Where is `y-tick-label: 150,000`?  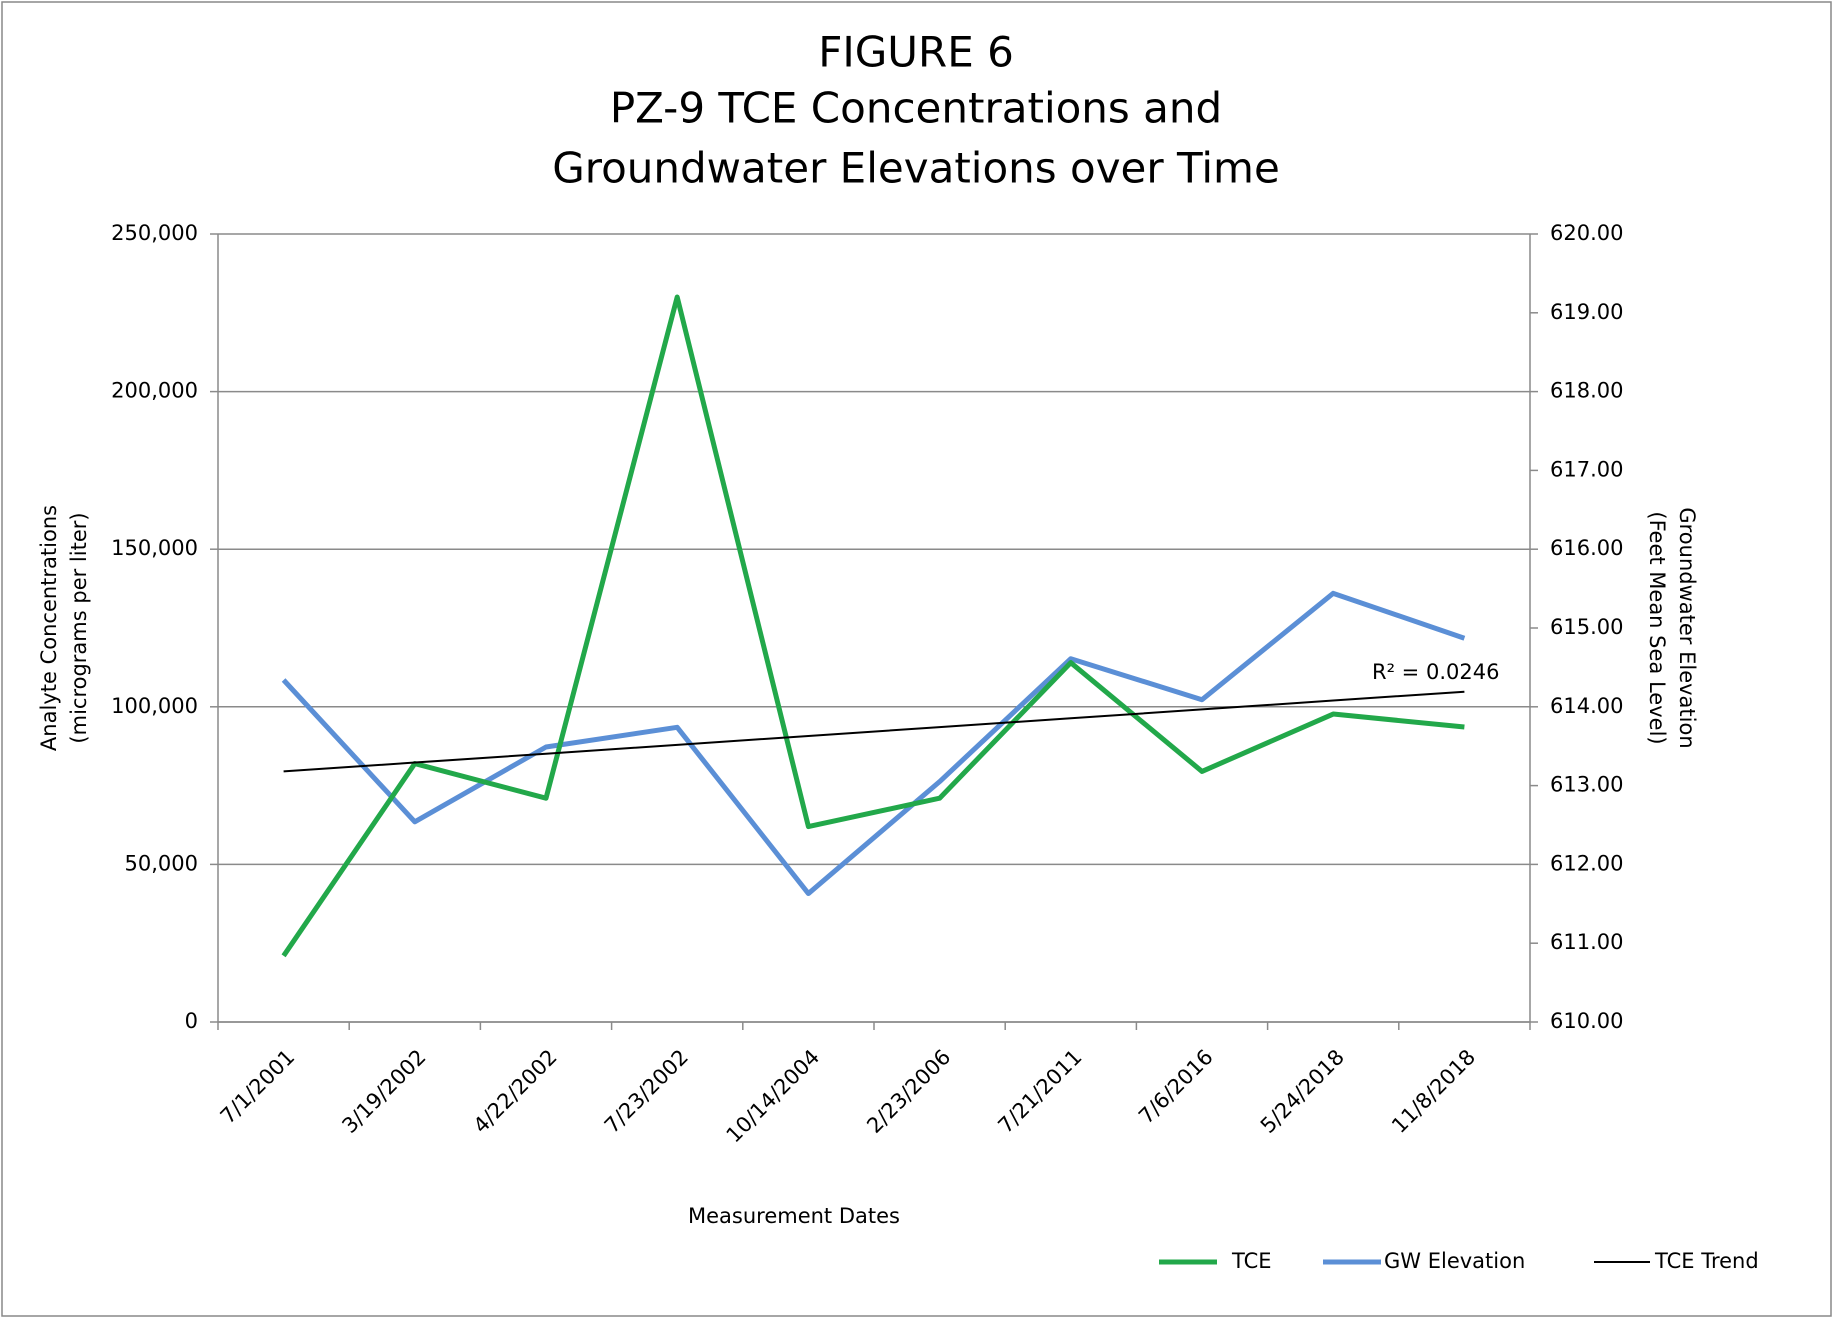
y-tick-label: 150,000 is located at coordinates (154, 548).